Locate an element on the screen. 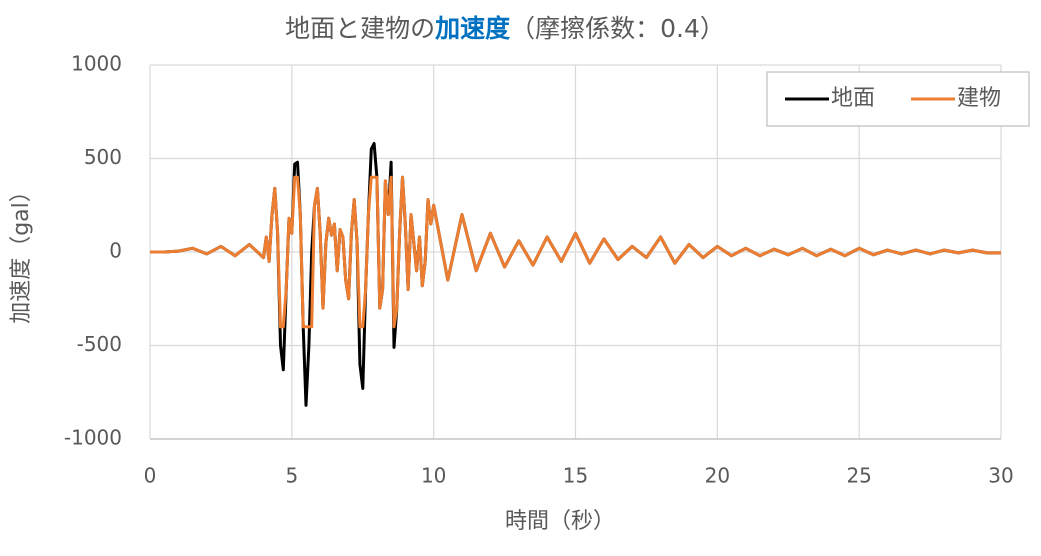  legend-label: 地面 is located at coordinates (853, 98).